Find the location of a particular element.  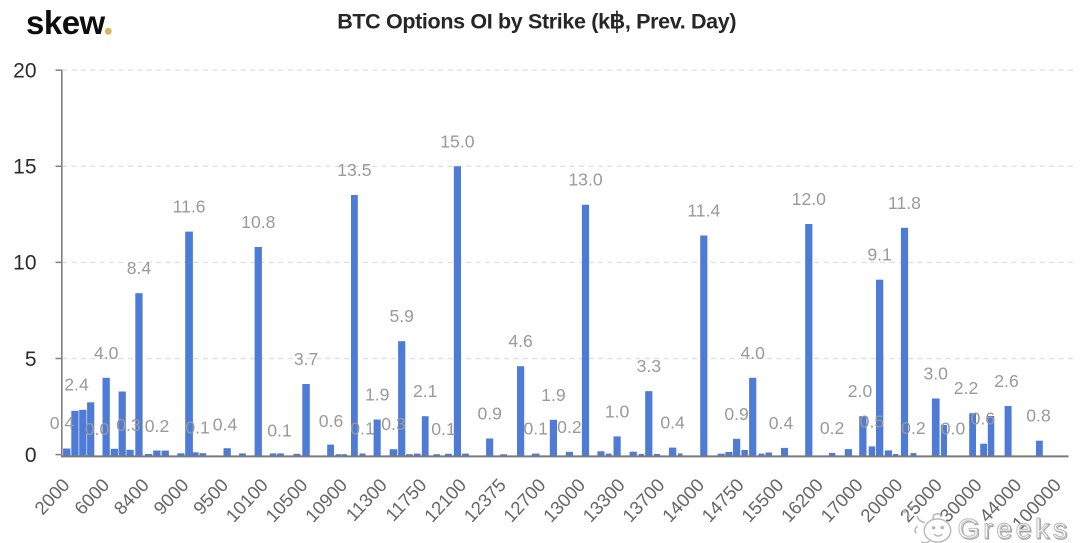

svg-text: 5 is located at coordinates (31, 359).